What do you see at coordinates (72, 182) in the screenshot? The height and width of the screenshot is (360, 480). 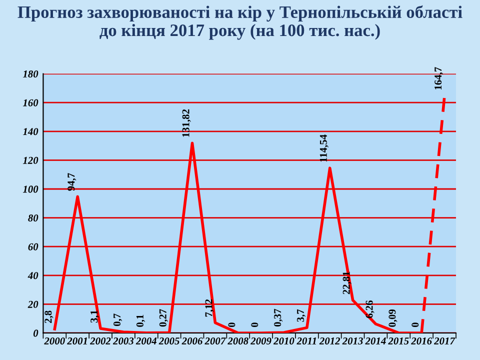 I see `data-label: 94,7` at bounding box center [72, 182].